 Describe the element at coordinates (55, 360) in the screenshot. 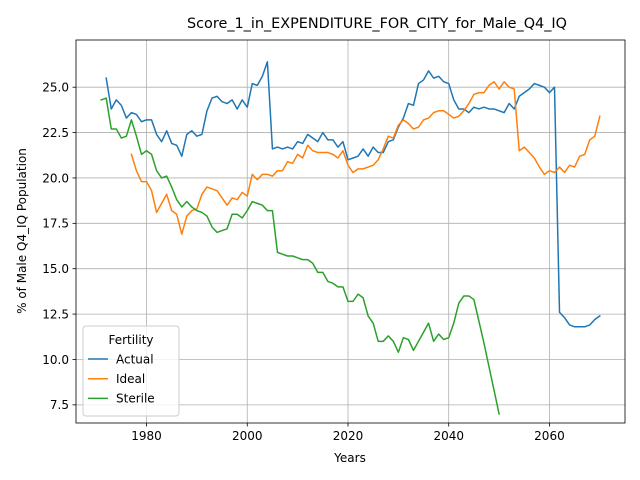

I see `y-tick-label: 10.0` at that location.